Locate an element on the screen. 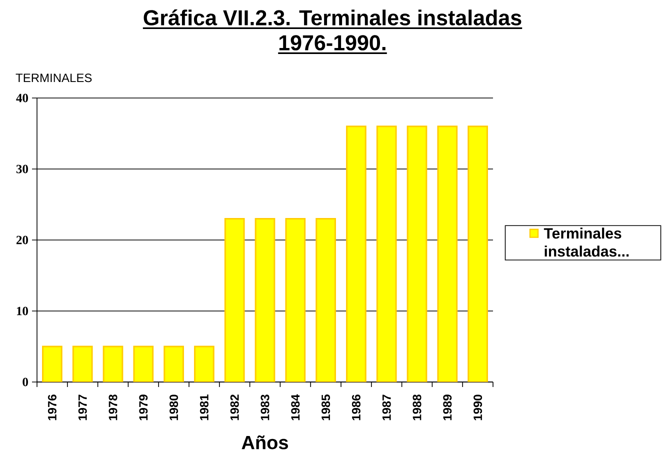 Image resolution: width=663 pixels, height=452 pixels. y-tick-label: 20 is located at coordinates (22, 240).